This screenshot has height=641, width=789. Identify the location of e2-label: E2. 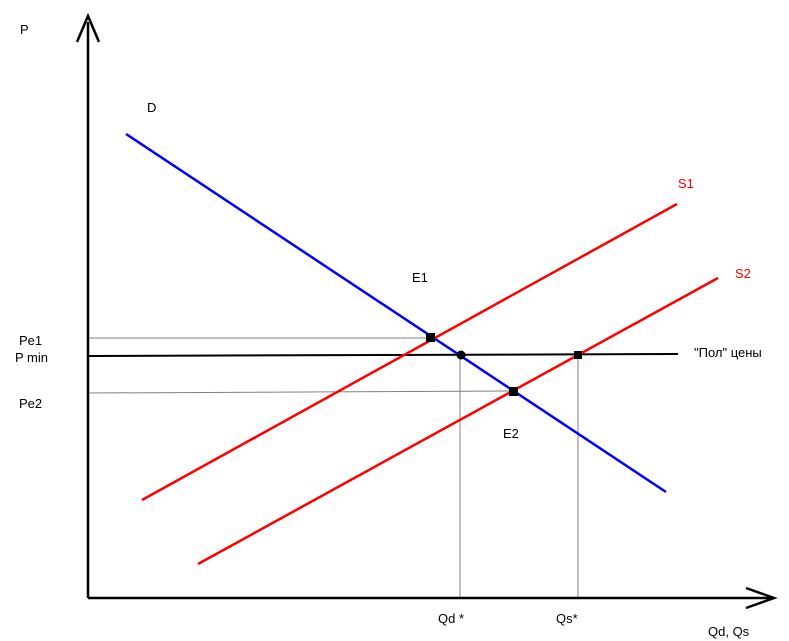
(511, 433).